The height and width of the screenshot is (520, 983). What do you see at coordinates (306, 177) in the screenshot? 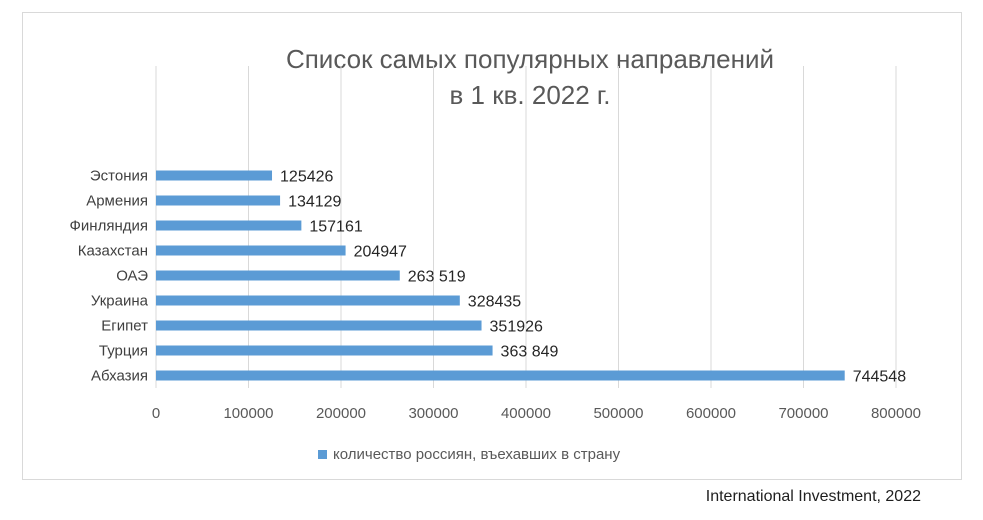
I see `data-label: 125426` at bounding box center [306, 177].